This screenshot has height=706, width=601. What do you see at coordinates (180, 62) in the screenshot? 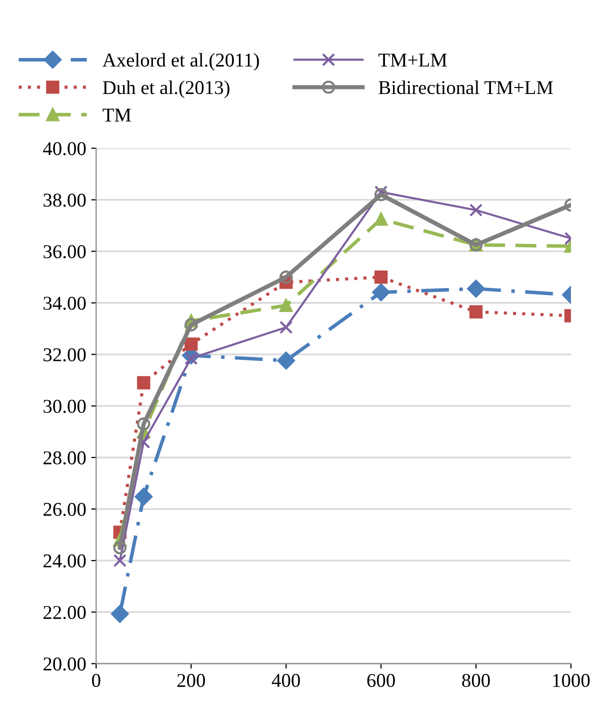
I see `legend-label: Axelord et al.(2011)` at bounding box center [180, 62].